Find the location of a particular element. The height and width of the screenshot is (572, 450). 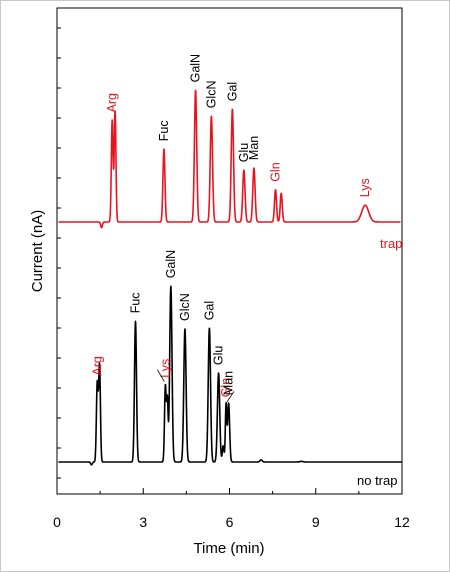

y-axis-label: Current (nA) is located at coordinates (37, 251).